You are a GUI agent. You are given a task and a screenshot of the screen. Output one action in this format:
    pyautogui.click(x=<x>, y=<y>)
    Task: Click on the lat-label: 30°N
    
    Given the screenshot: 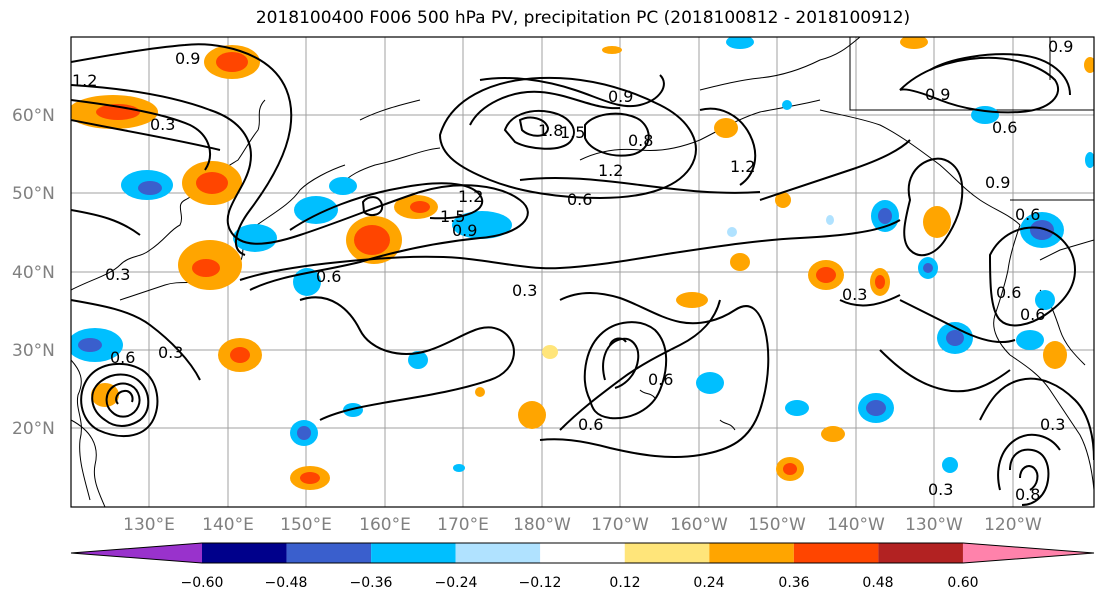 What is the action you would take?
    pyautogui.click(x=33, y=351)
    